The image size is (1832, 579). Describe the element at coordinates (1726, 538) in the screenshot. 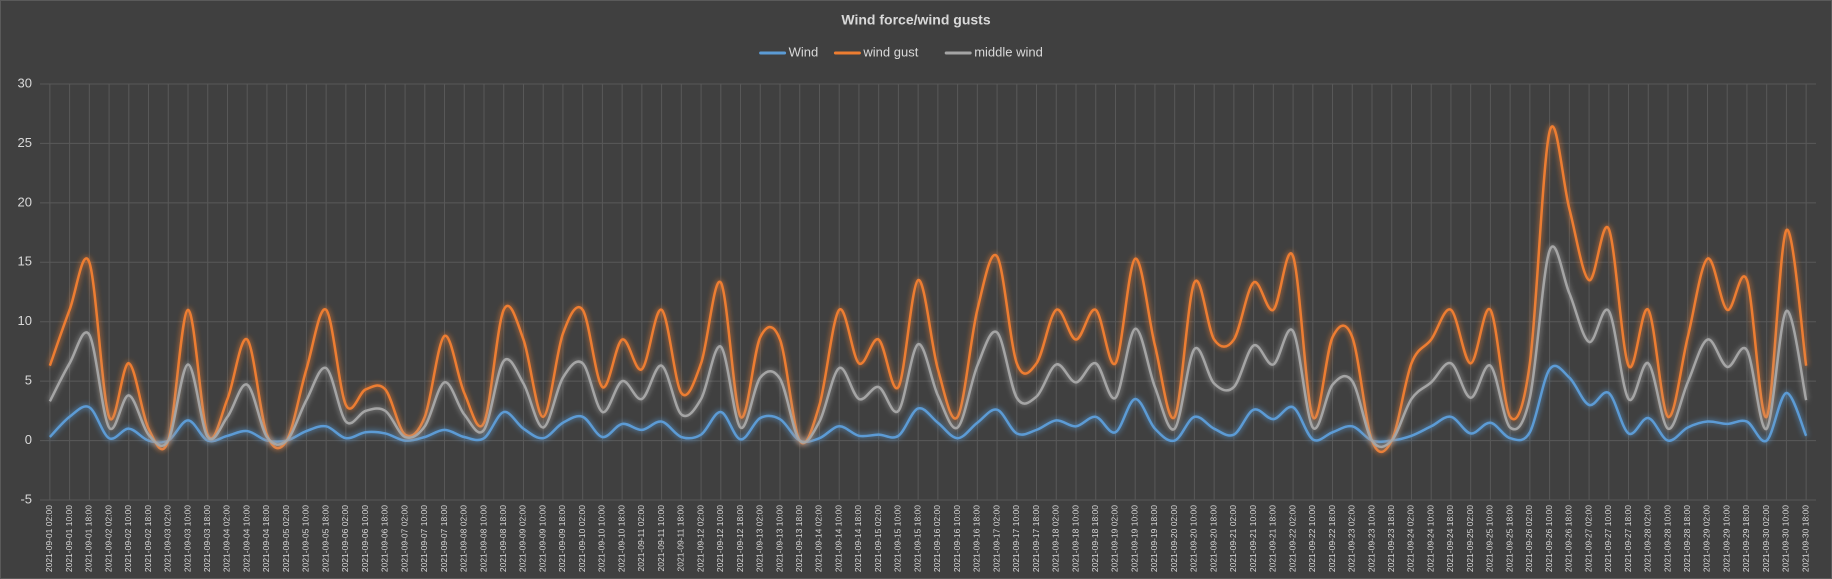

I see `x-tick-label: 2021-09-29 10:00` at that location.